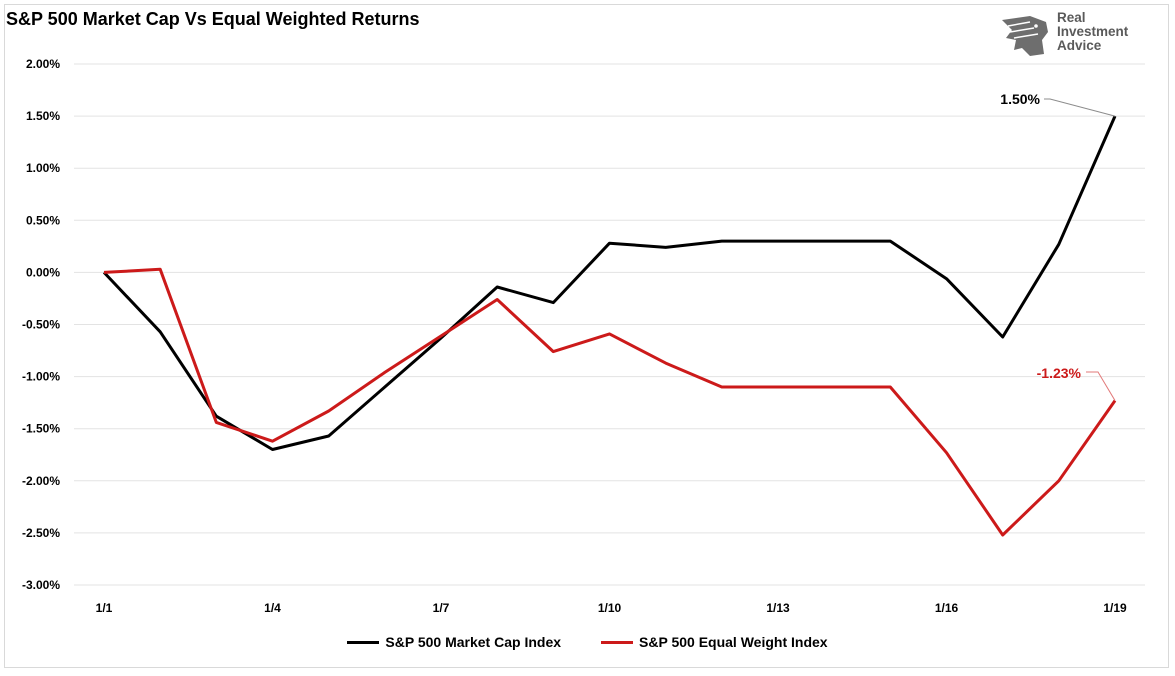  I want to click on legend-item-market-cap: S&P 500 Market Cap Index, so click(454, 642).